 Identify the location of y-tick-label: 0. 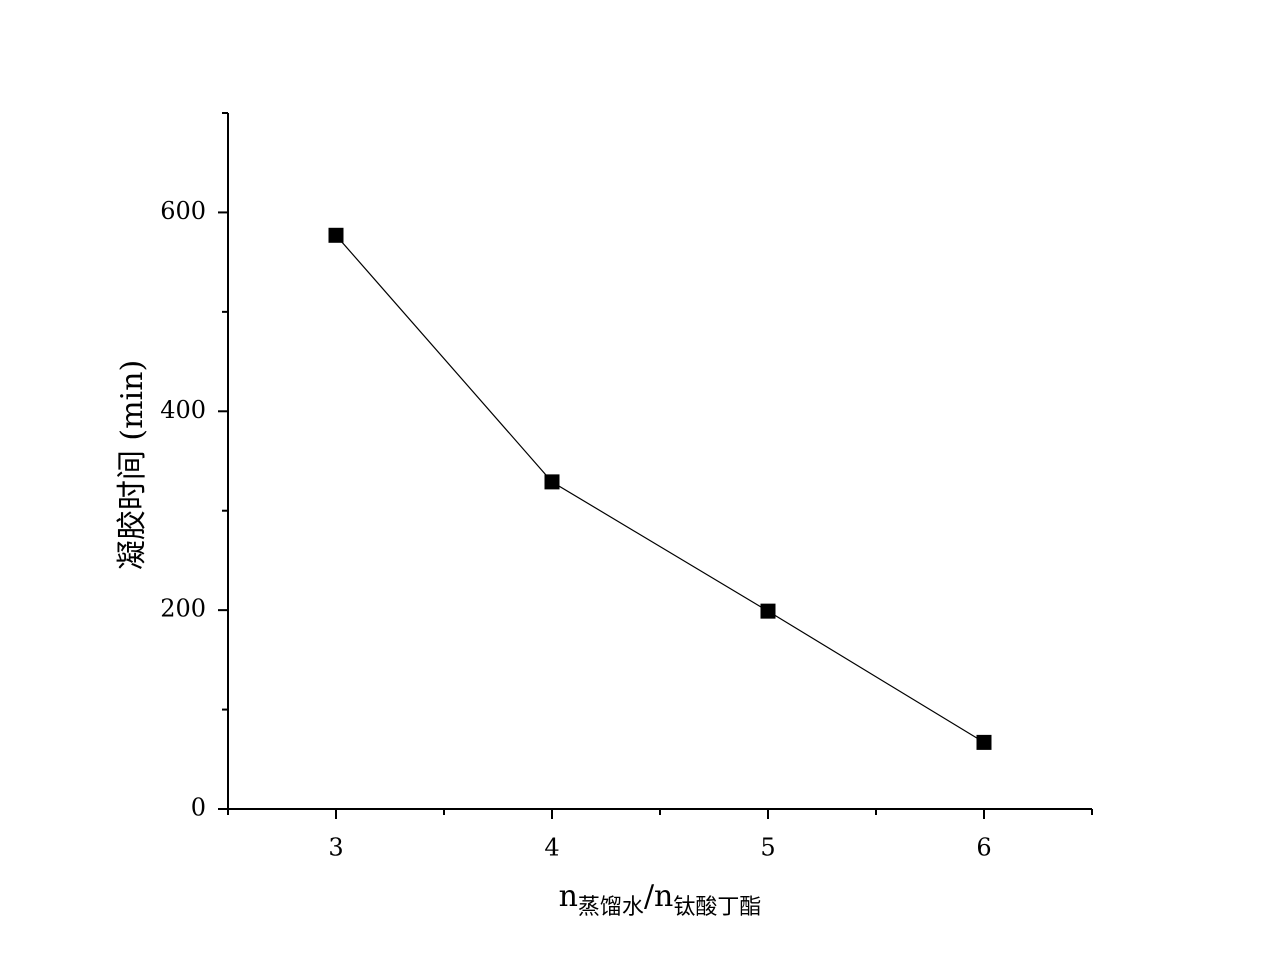
(198, 808).